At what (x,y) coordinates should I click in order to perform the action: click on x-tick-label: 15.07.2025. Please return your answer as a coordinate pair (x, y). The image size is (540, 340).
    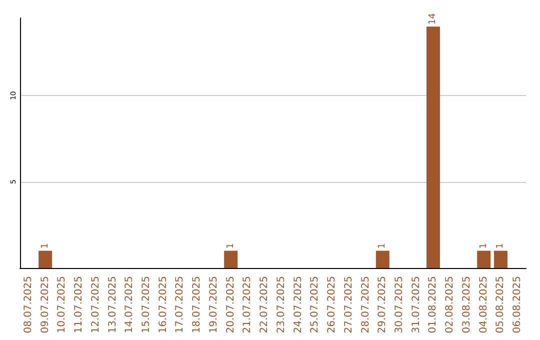
    Looking at the image, I should click on (146, 305).